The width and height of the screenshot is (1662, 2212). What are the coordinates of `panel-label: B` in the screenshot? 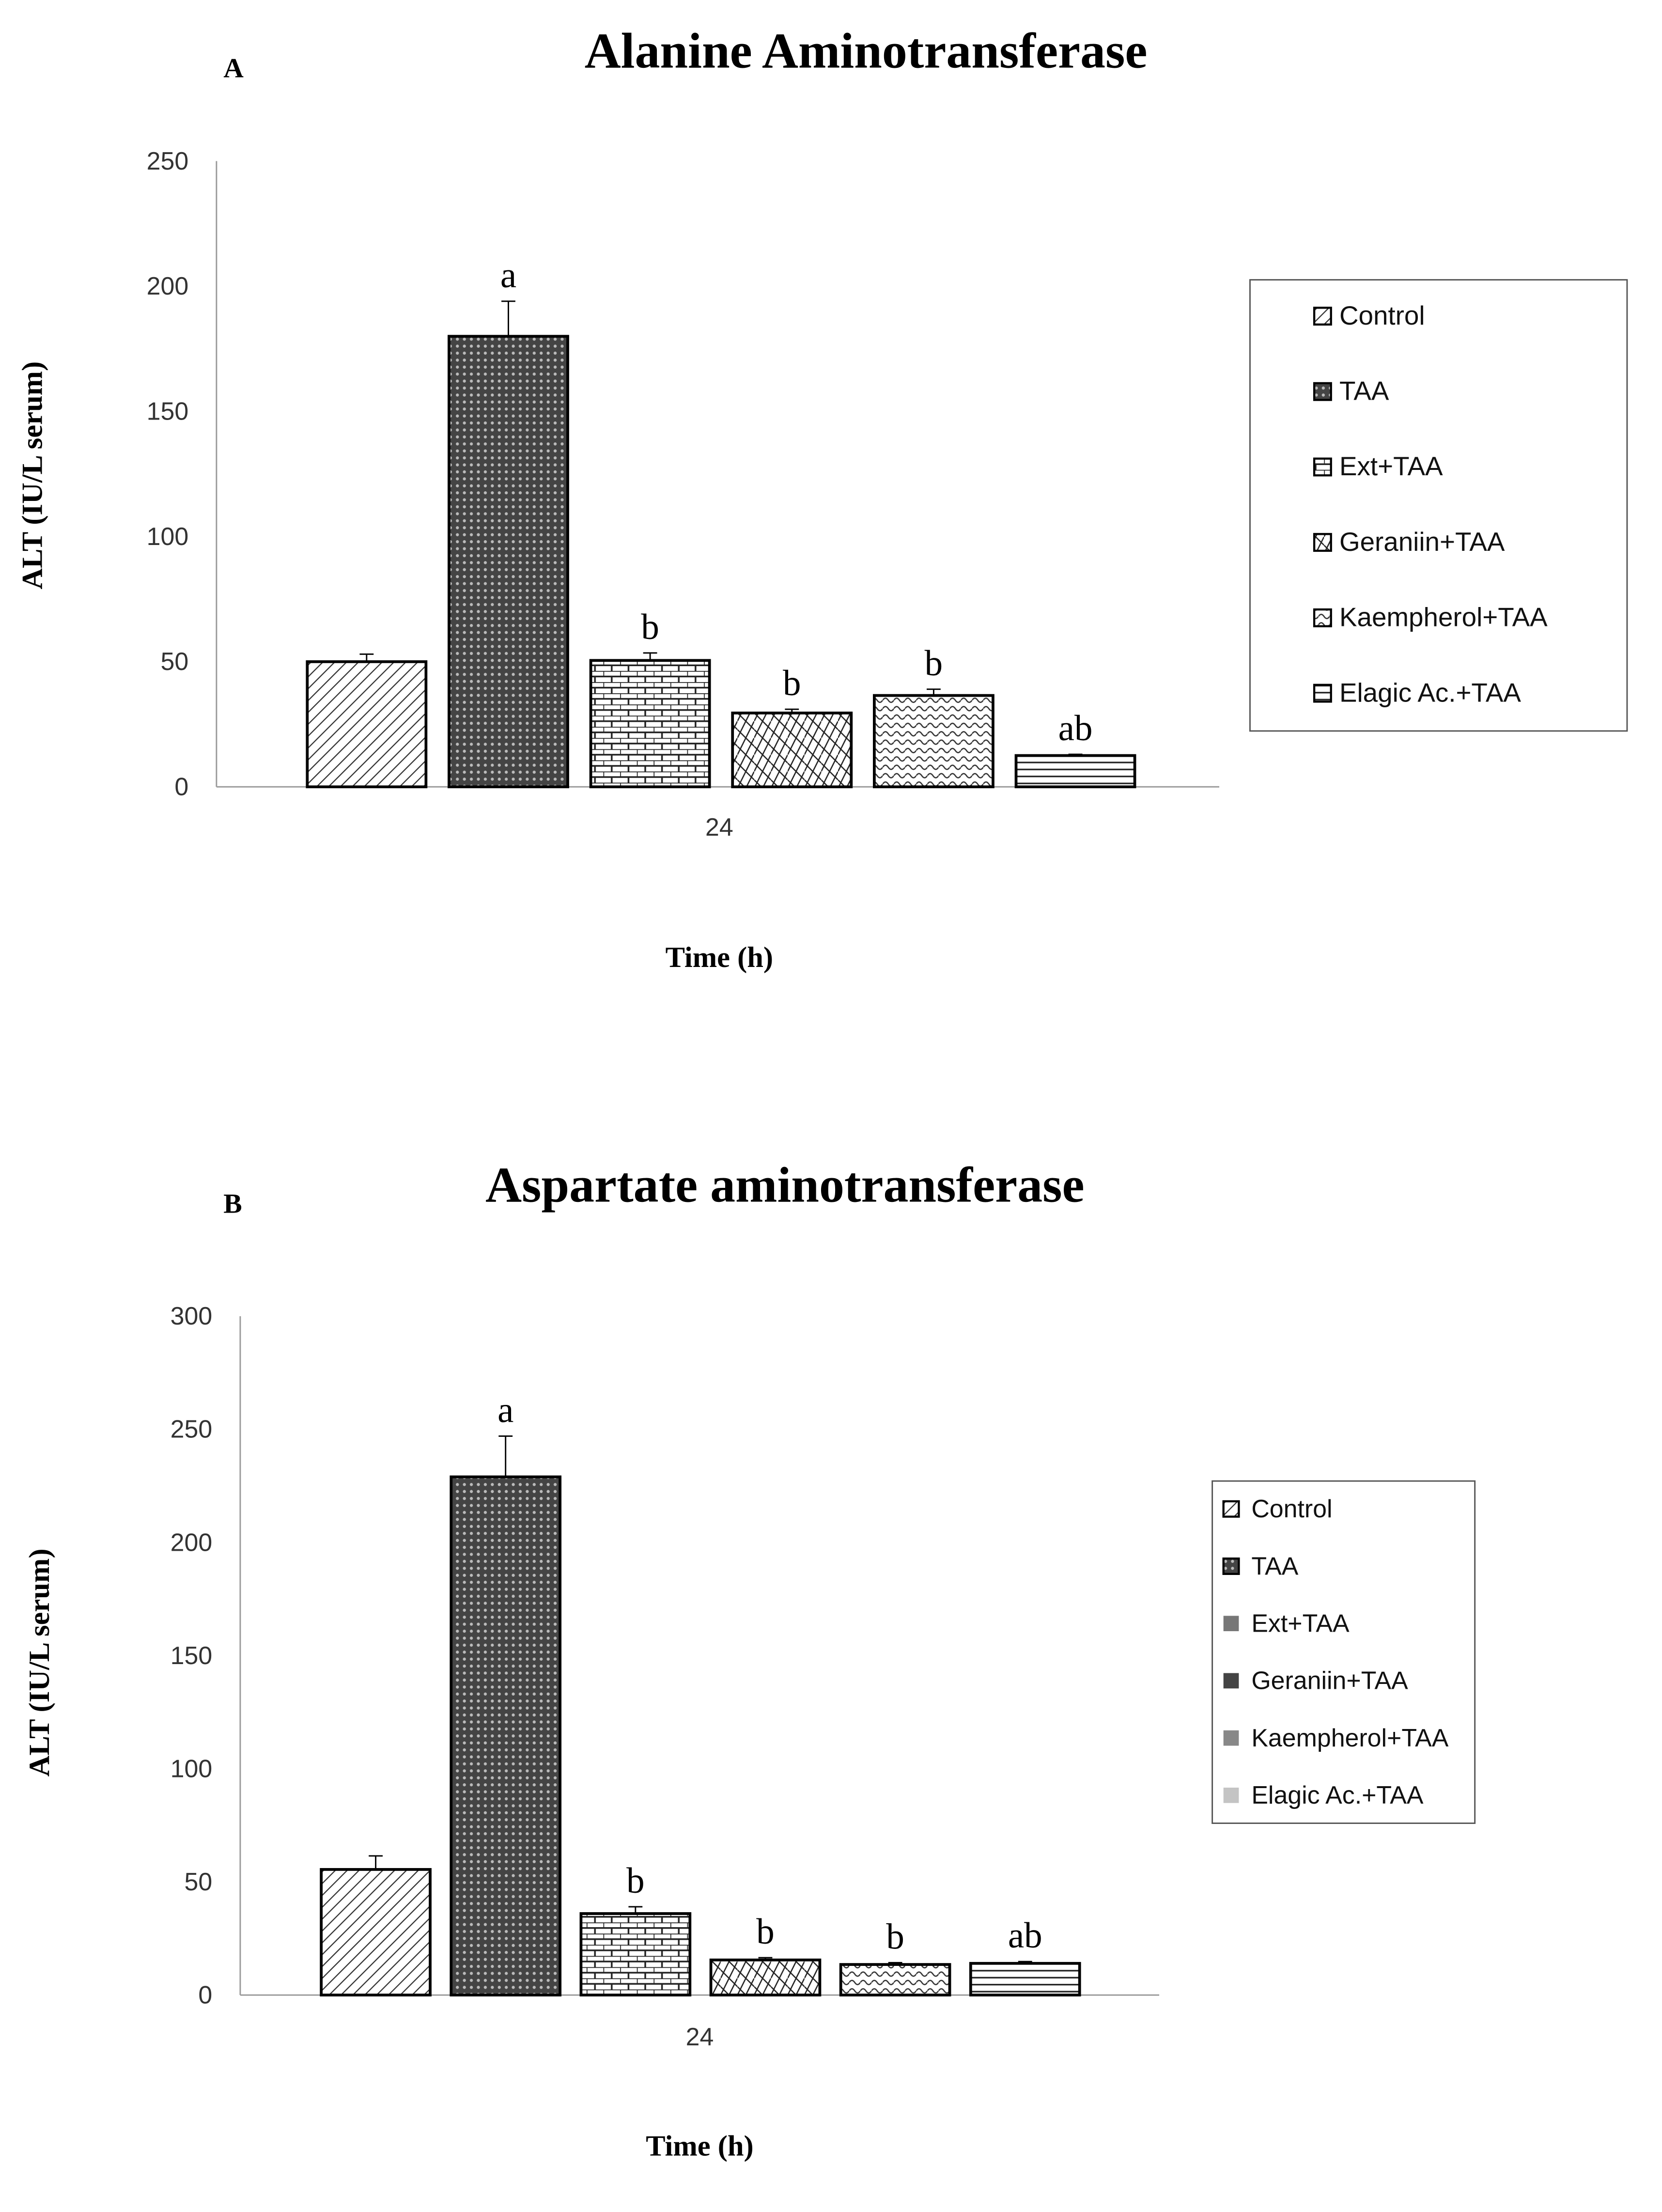 It's located at (232, 1204).